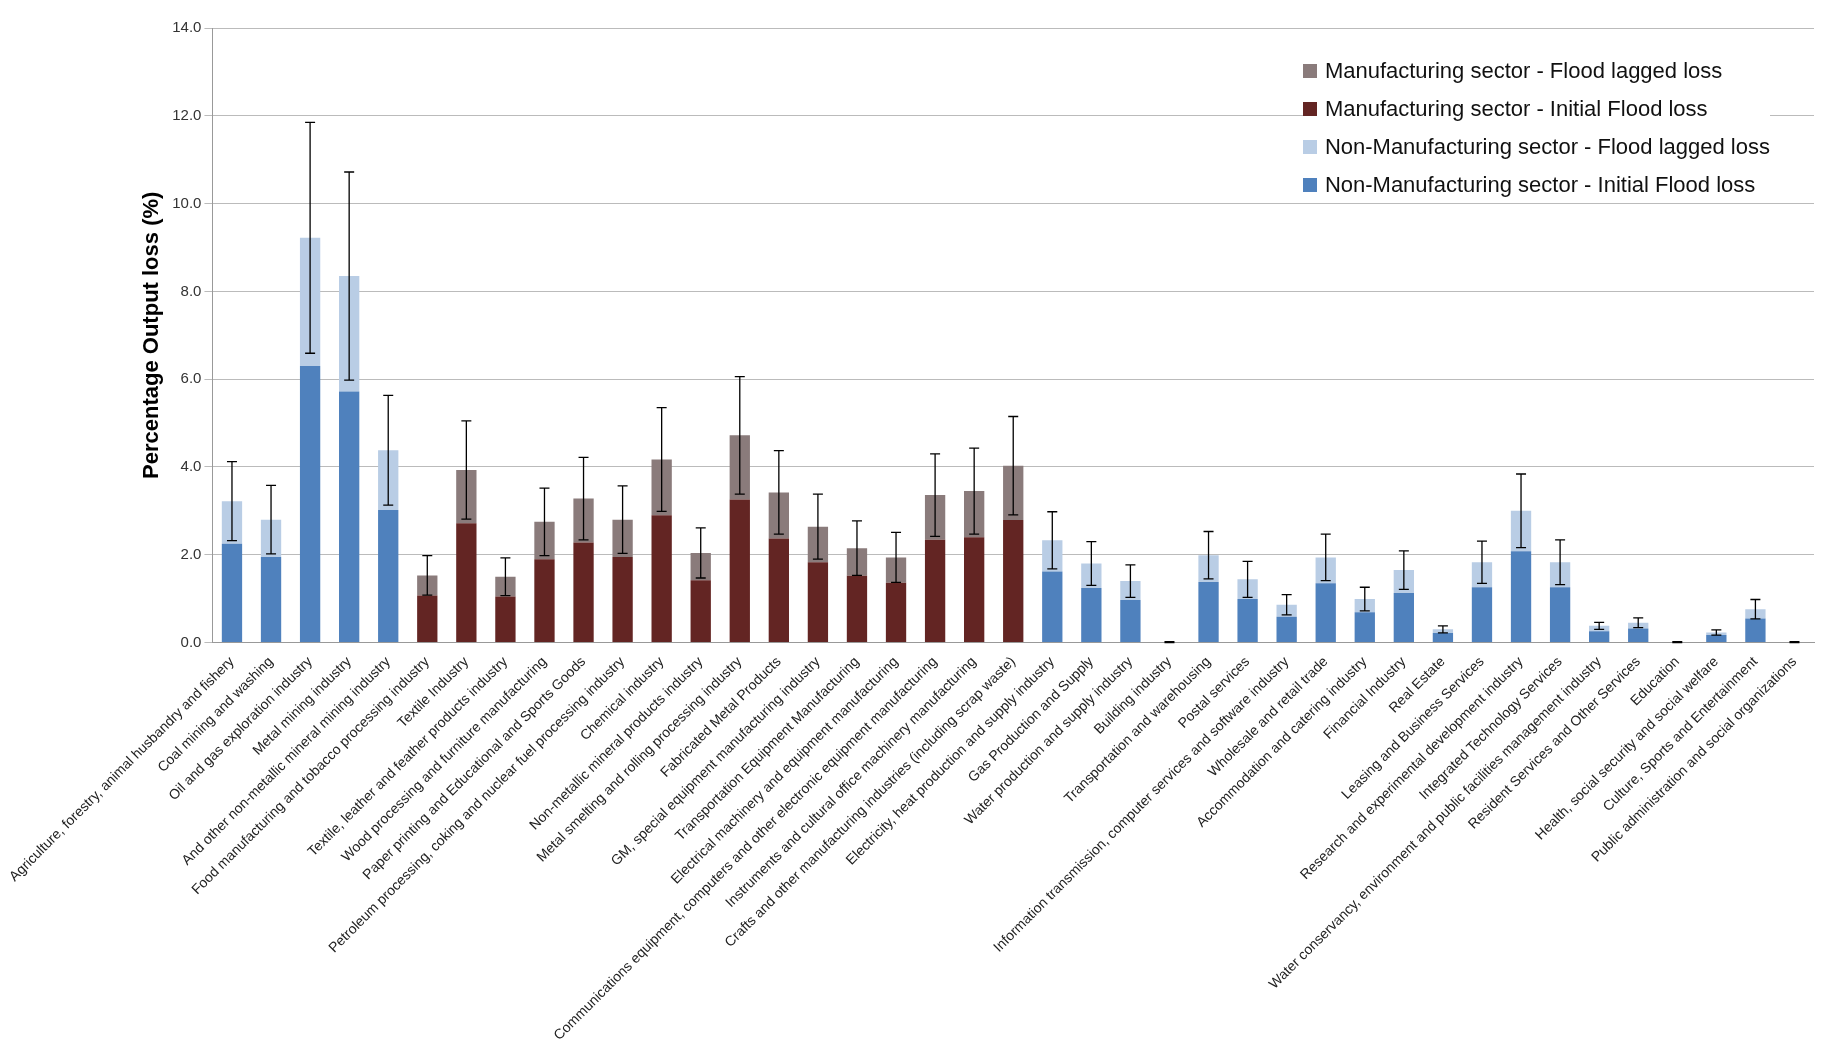 This screenshot has width=1842, height=1055. I want to click on y-tick-label: 4.0, so click(191, 466).